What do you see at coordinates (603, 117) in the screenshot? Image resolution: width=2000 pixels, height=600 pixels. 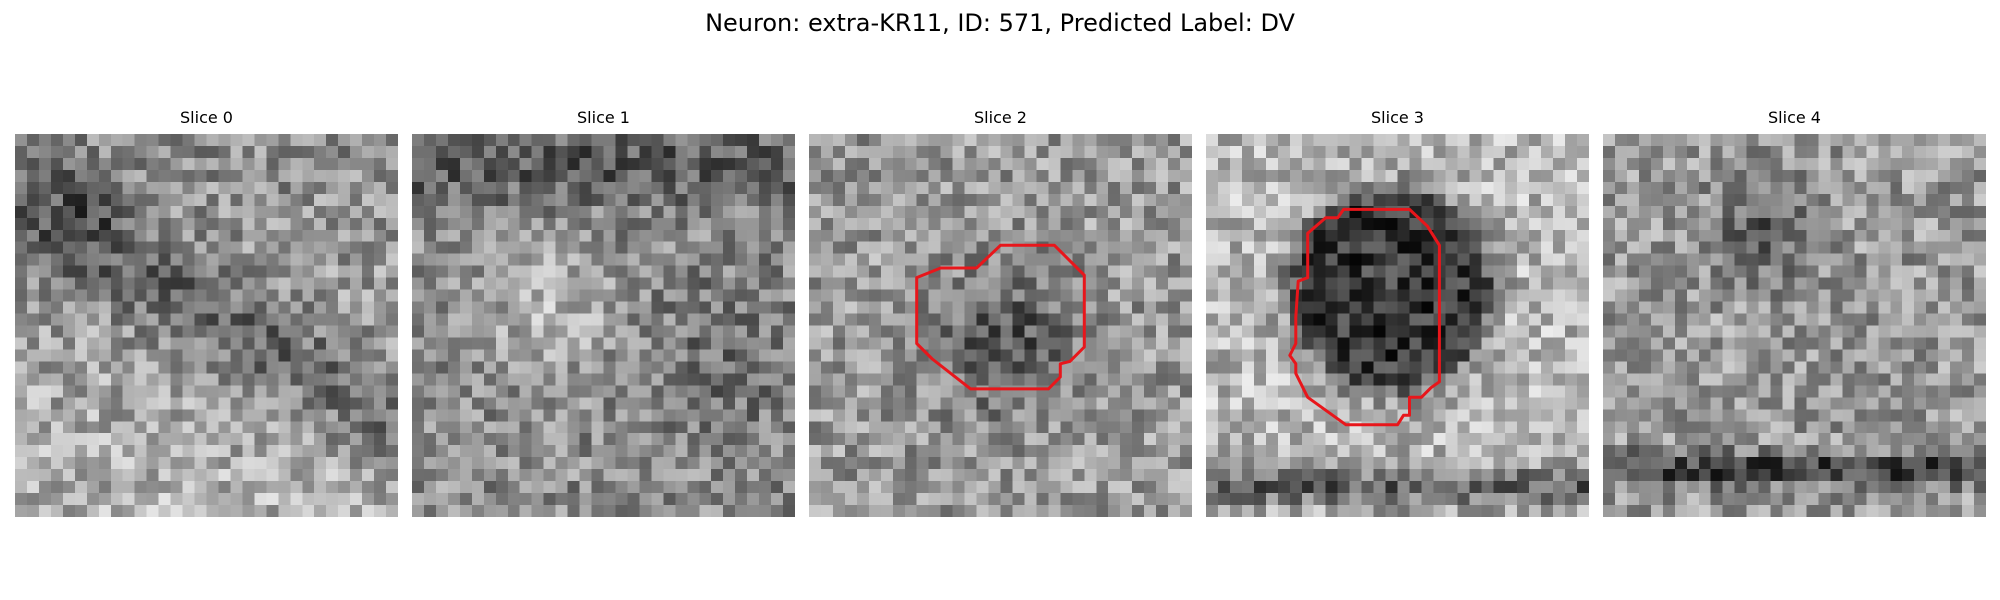 I see `slice-title: Slice 1` at bounding box center [603, 117].